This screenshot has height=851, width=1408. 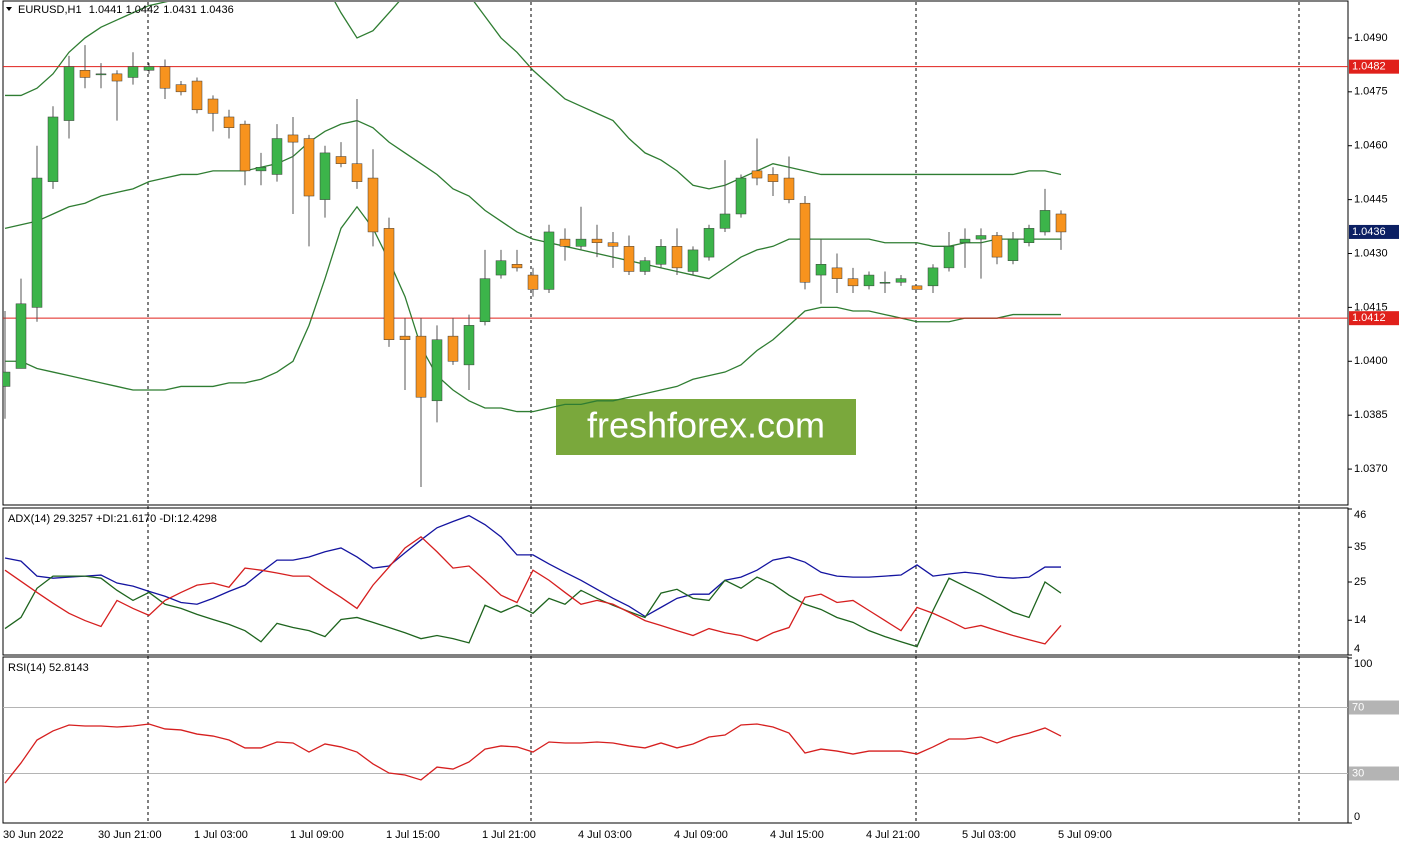 I want to click on x-tick-label: 1 Jul 15:00, so click(x=413, y=835).